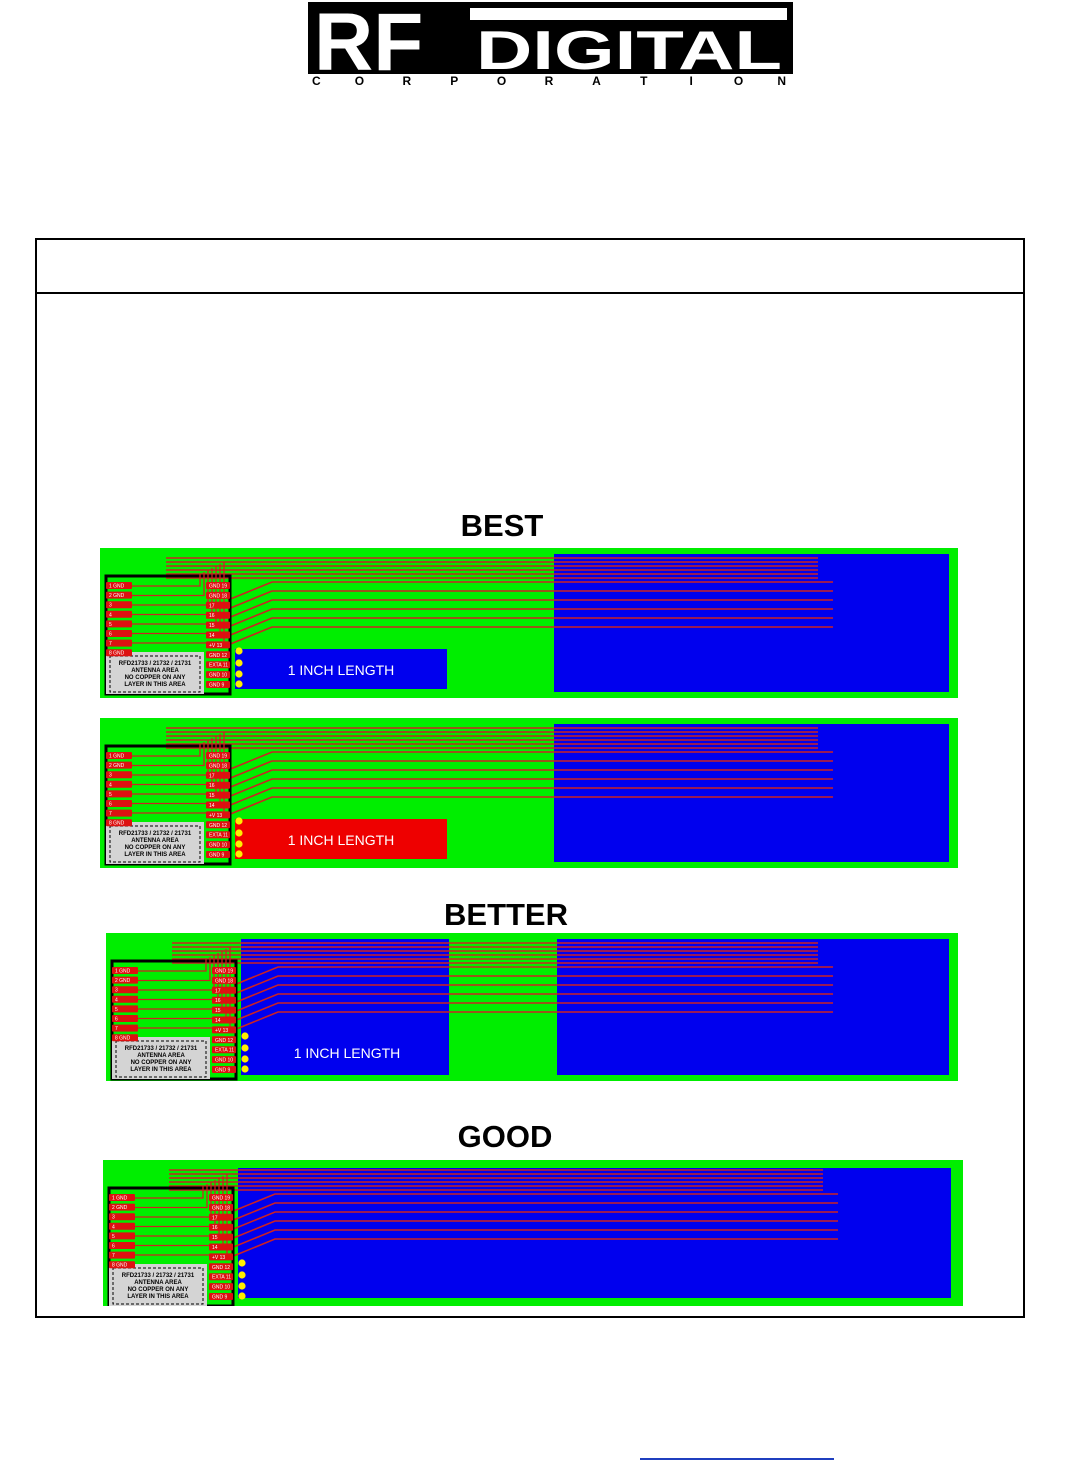 The width and height of the screenshot is (1080, 1461). What do you see at coordinates (781, 81) in the screenshot?
I see `logo-corporation-letter: N` at bounding box center [781, 81].